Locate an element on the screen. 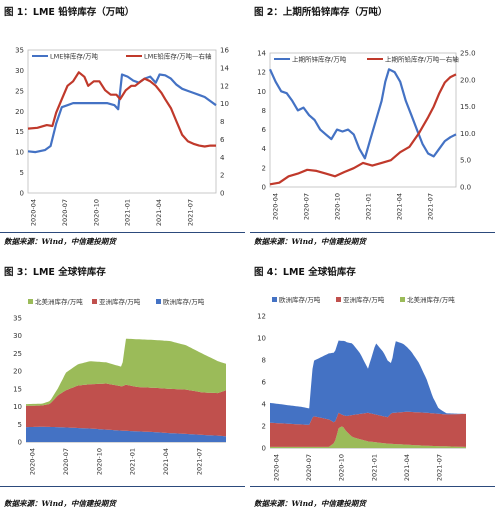 This screenshot has height=514, width=500. legend-label: 上期所铅库存/万吨—右轴 is located at coordinates (422, 59).